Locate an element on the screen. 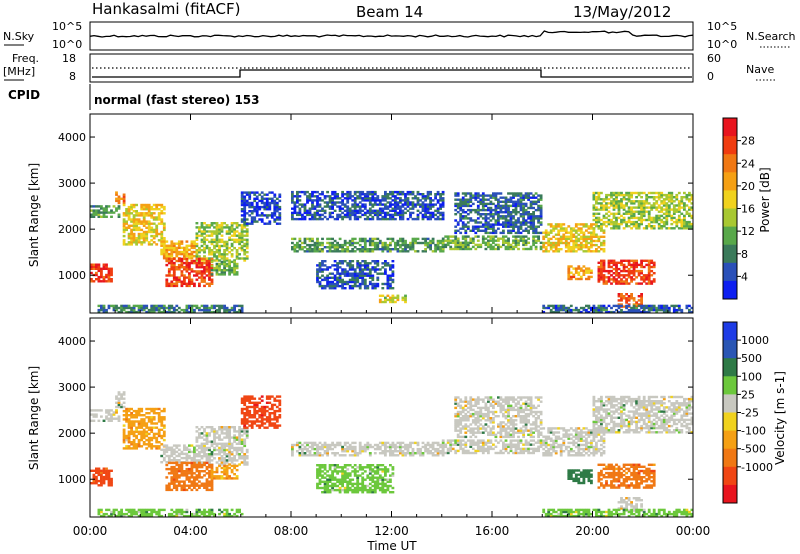  freq-label-line1: Freq. is located at coordinates (25, 58).